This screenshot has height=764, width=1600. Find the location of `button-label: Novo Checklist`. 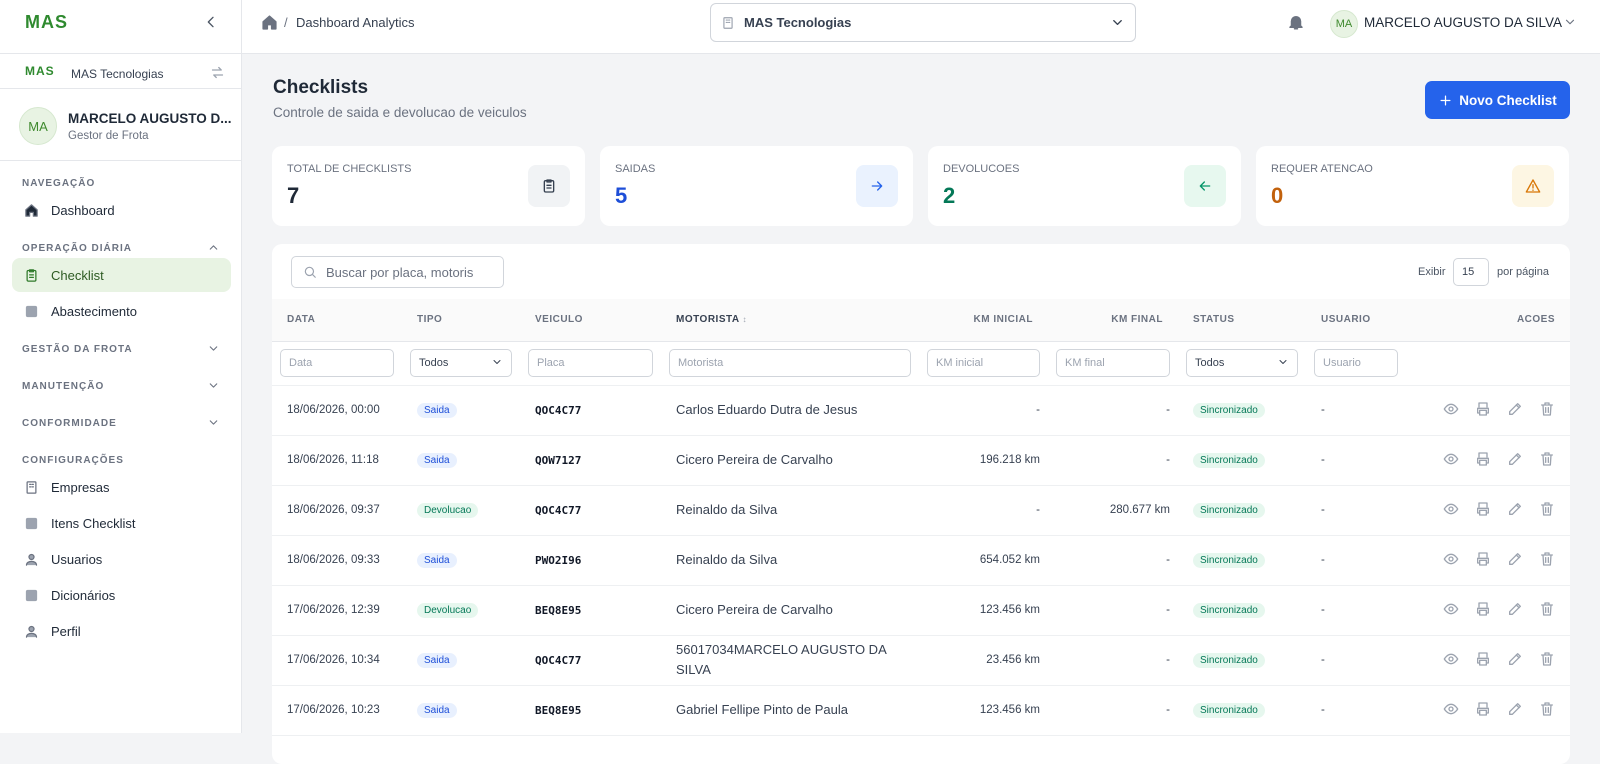

button-label: Novo Checklist is located at coordinates (1508, 100).